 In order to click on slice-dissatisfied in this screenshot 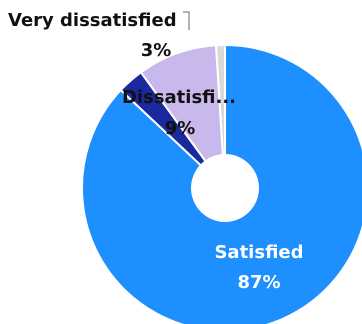, I will do `click(183, 118)`.